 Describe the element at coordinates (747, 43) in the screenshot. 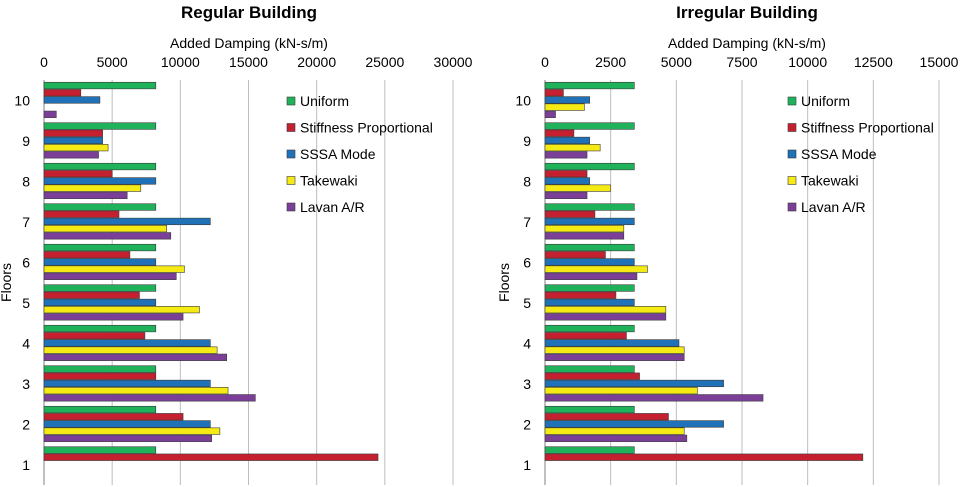

I see `x-axis-label: Added Damping (kN-s/m)` at that location.